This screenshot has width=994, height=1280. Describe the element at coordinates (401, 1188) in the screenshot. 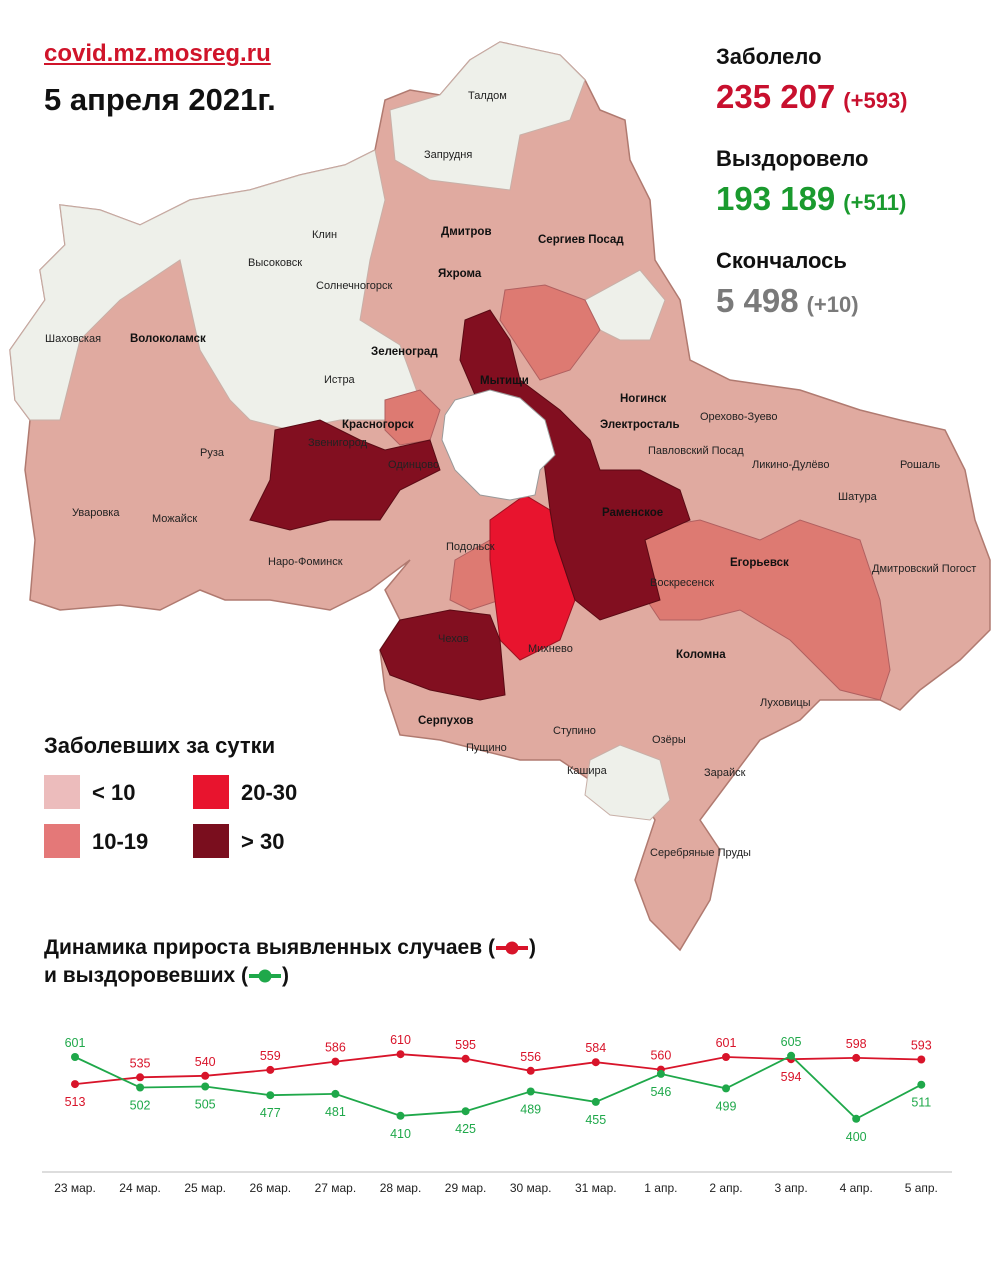

I see `x-tick-label: 28 мар.` at that location.